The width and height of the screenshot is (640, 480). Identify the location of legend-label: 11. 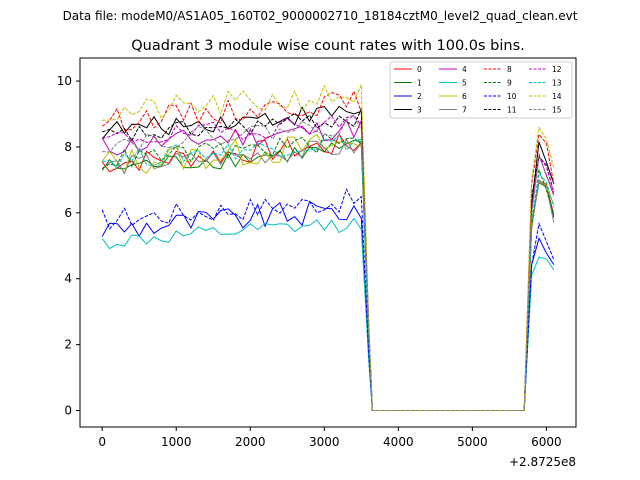
(512, 110).